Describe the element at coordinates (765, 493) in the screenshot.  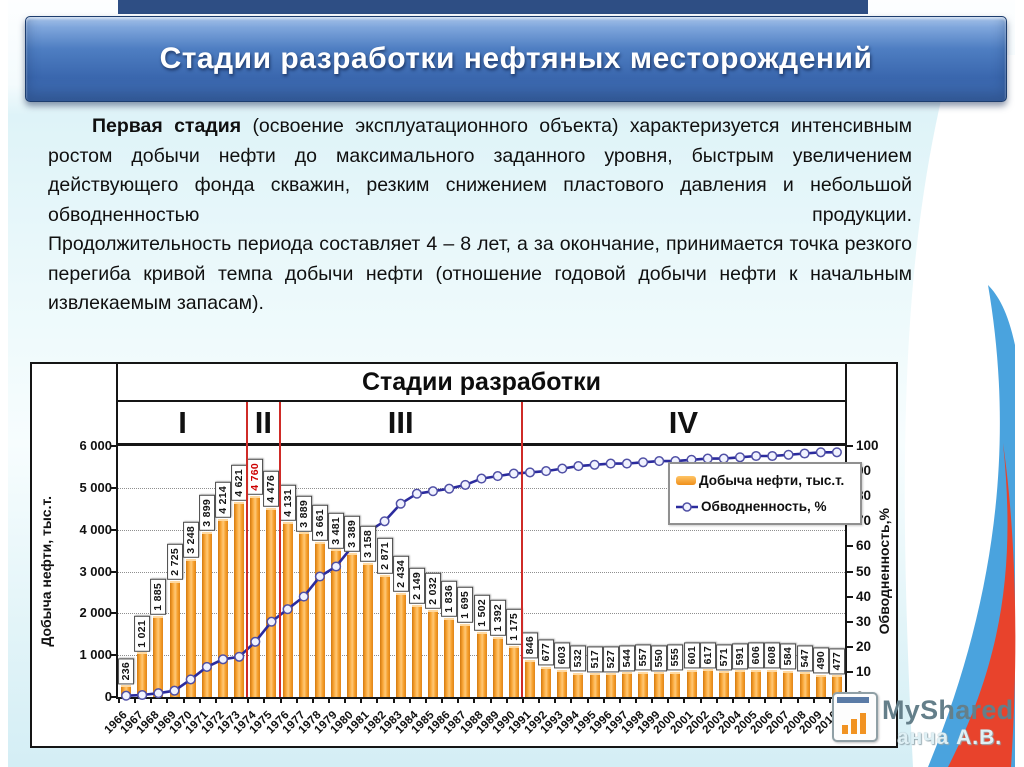
I see `chart-legend: Добыча нефти, тыс.т. Обводненность, %` at that location.